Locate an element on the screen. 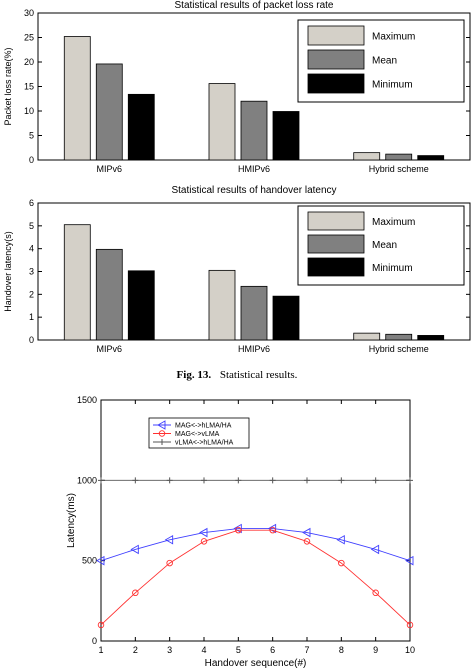  y-tick-label: 1 is located at coordinates (31, 317).